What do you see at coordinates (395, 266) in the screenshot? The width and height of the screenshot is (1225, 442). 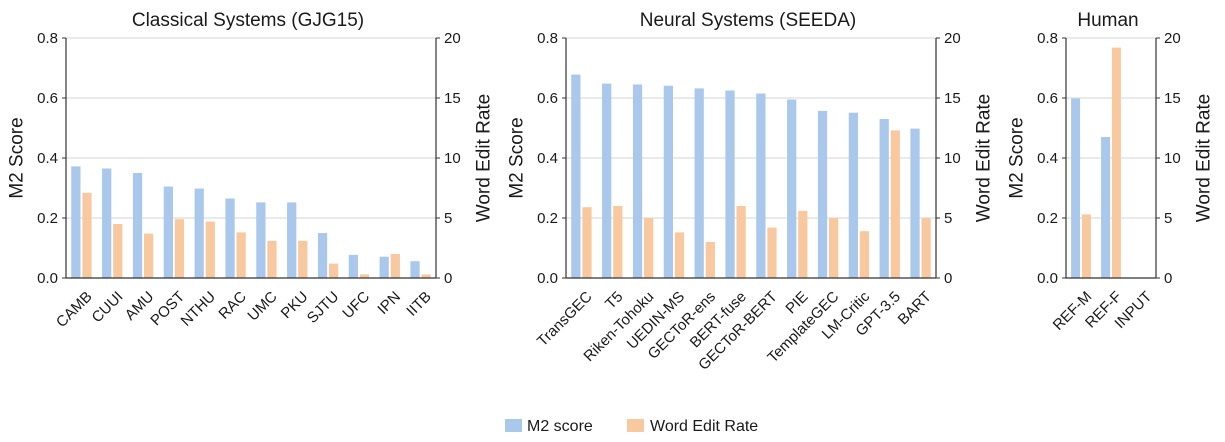 I see `wer-bar-ipn` at bounding box center [395, 266].